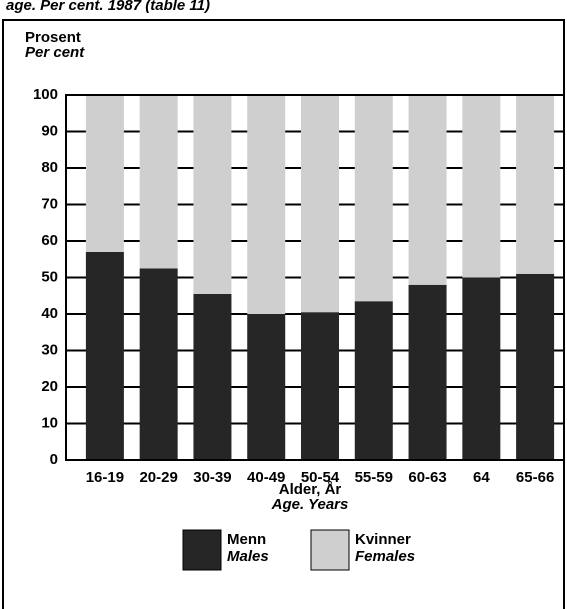  What do you see at coordinates (49, 422) in the screenshot?
I see `y-tick-label: 10` at bounding box center [49, 422].